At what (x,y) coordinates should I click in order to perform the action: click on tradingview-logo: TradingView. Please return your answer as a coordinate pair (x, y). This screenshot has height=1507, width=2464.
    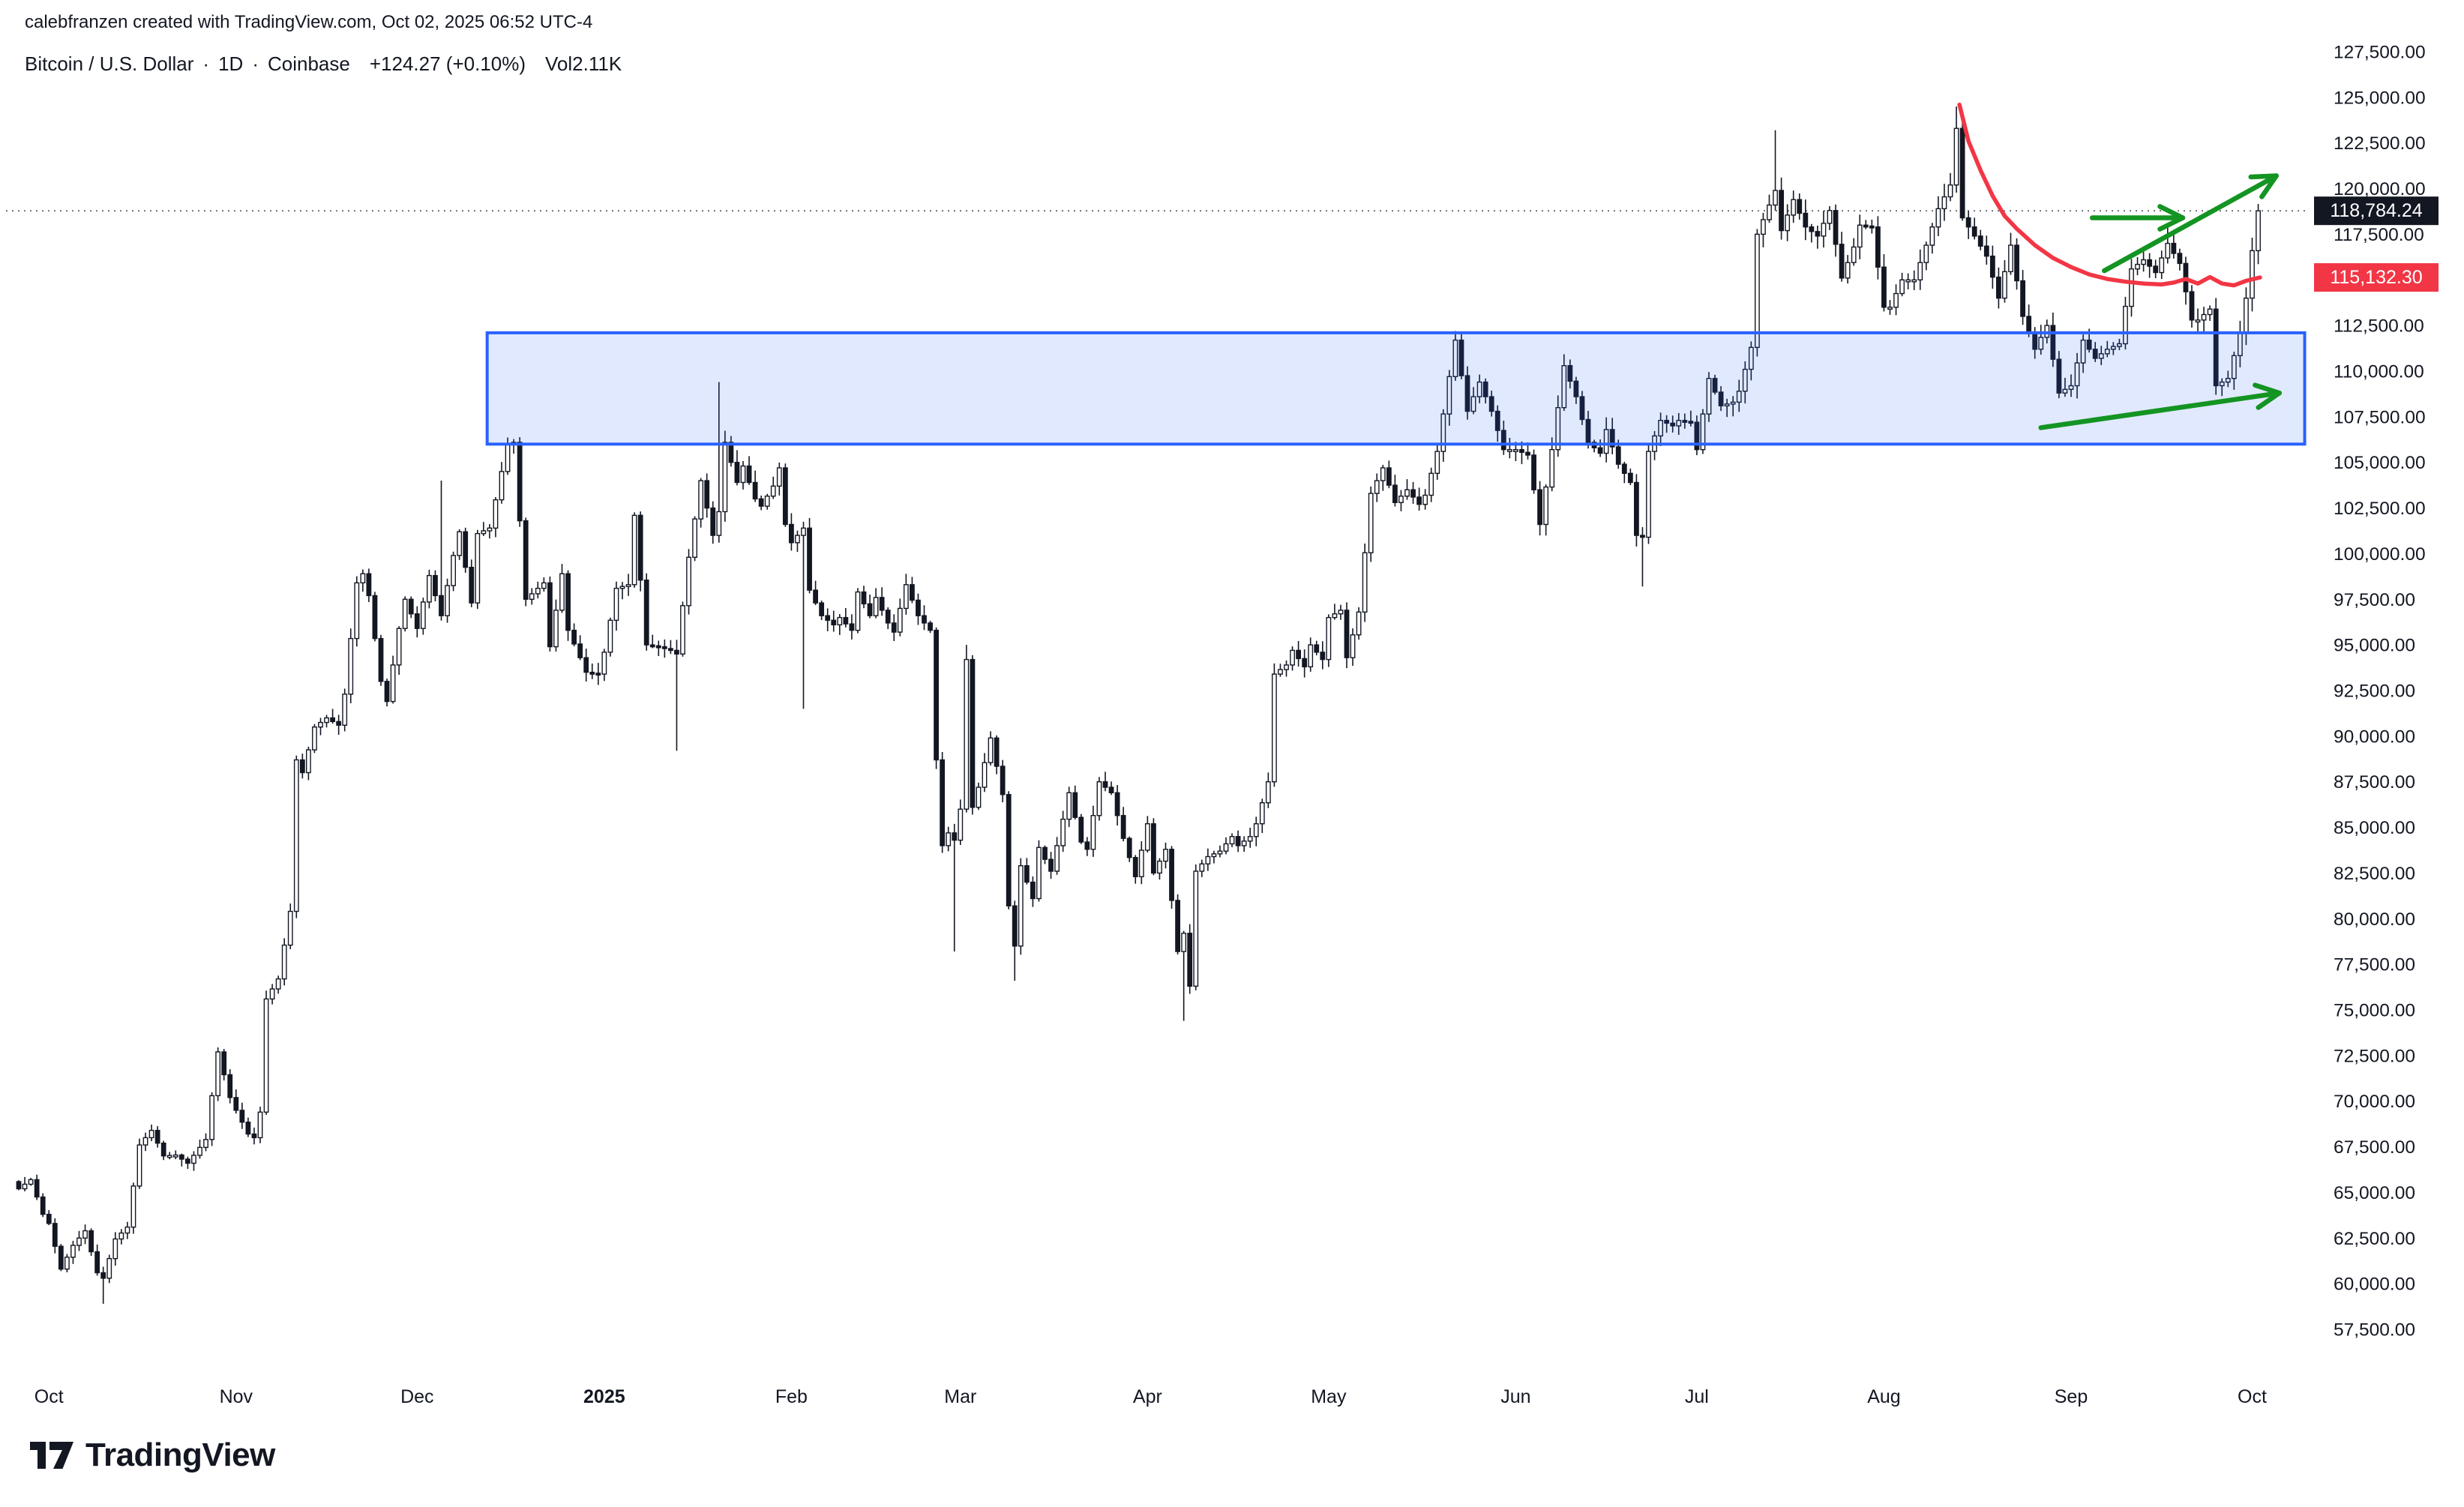
    Looking at the image, I should click on (152, 1455).